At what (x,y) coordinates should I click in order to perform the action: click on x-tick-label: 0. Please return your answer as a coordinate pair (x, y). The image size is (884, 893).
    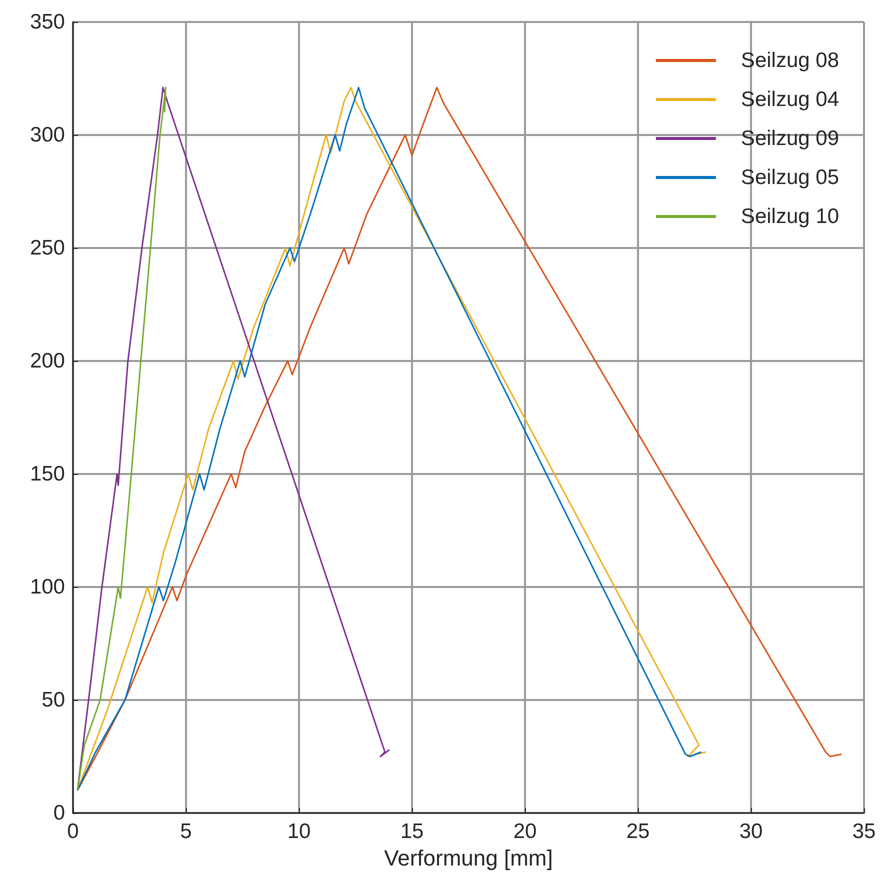
    Looking at the image, I should click on (73, 831).